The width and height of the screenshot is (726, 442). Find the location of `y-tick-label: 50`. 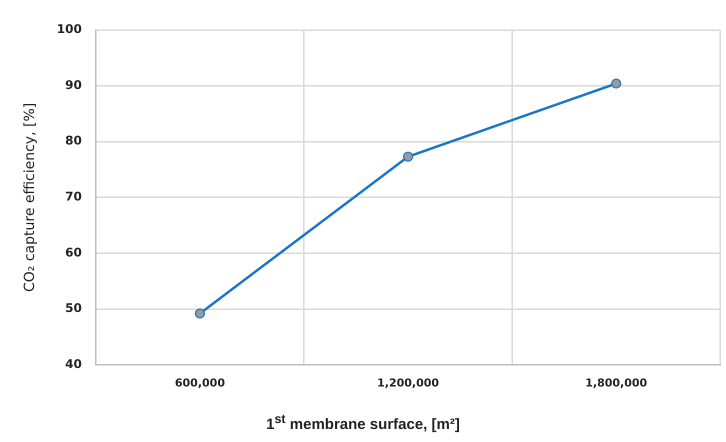

y-tick-label: 50 is located at coordinates (73, 308).